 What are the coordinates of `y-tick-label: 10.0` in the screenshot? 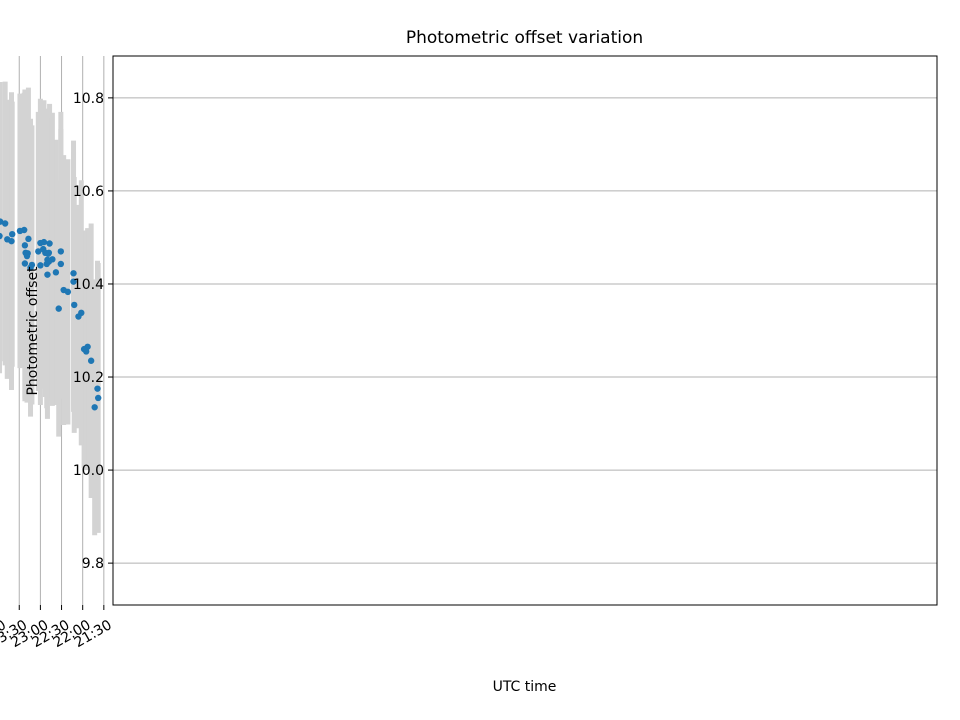 It's located at (88, 471).